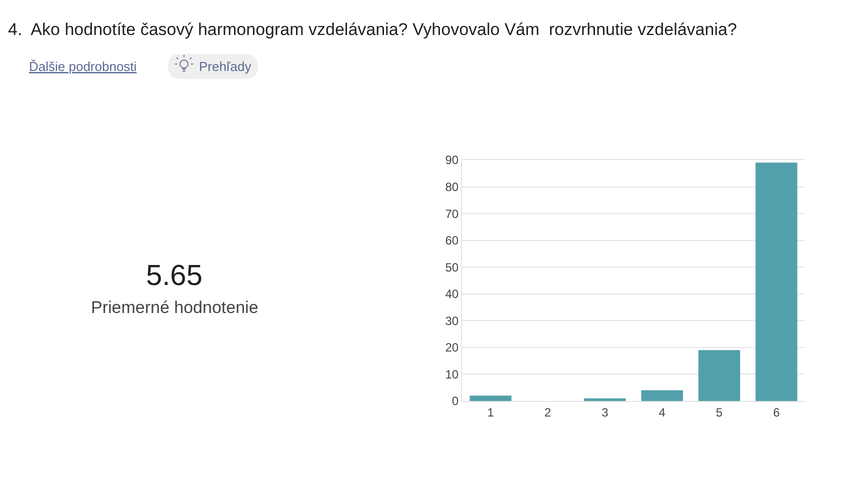  Describe the element at coordinates (455, 401) in the screenshot. I see `y-tick-label: 0` at that location.